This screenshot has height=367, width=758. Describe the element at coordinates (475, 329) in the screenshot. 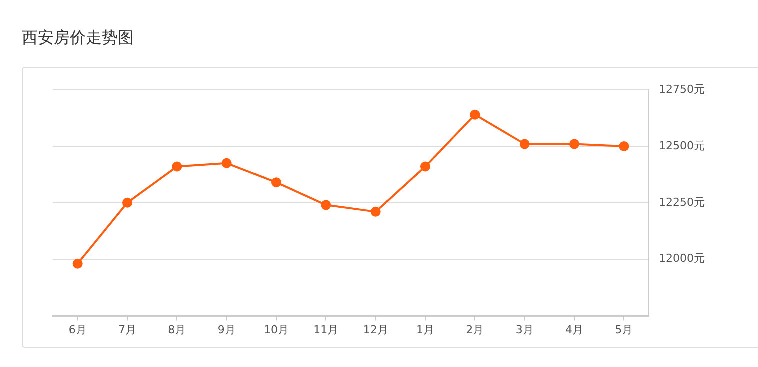

I see `x-tick-label: 2月` at that location.